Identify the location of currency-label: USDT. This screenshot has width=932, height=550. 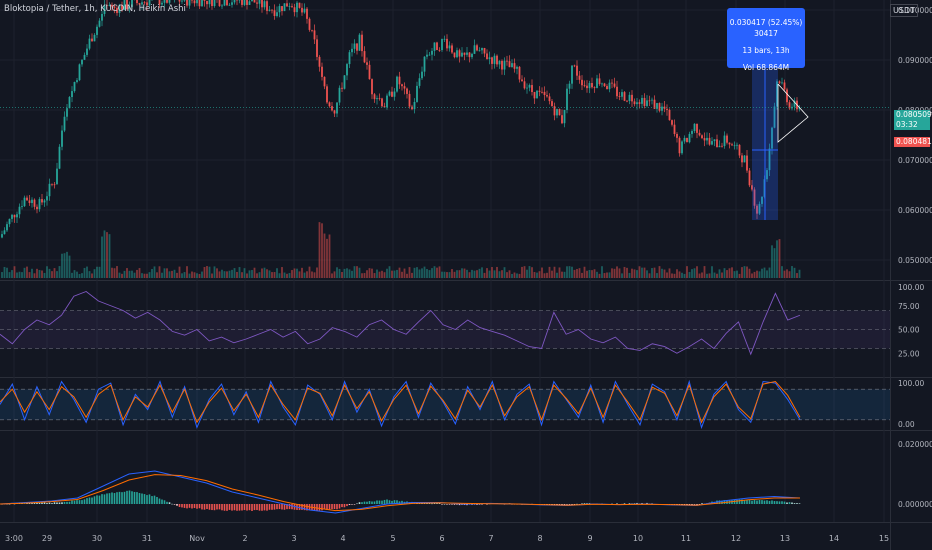
(904, 10).